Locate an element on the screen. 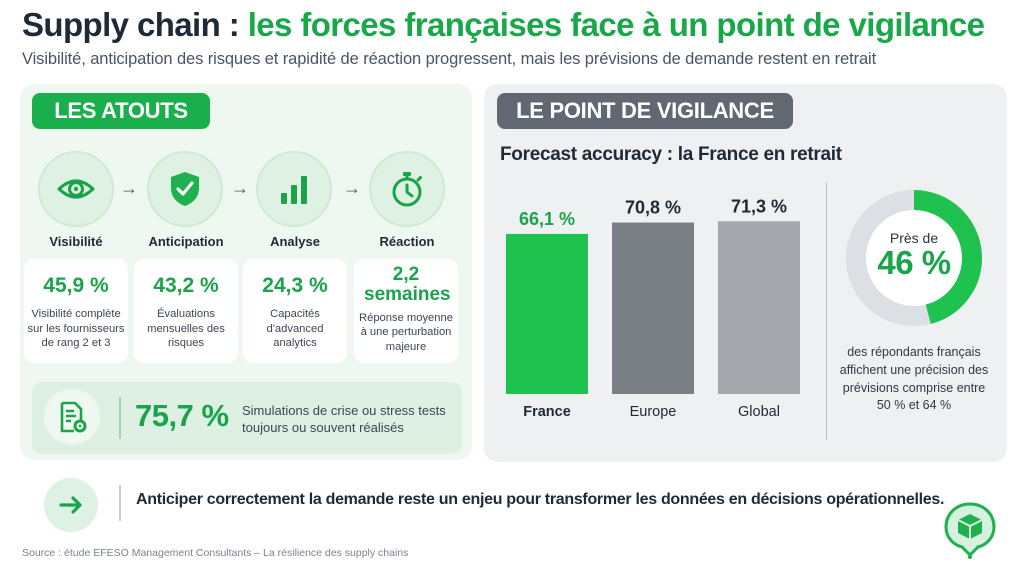  step-arrow-2: → is located at coordinates (240, 188).